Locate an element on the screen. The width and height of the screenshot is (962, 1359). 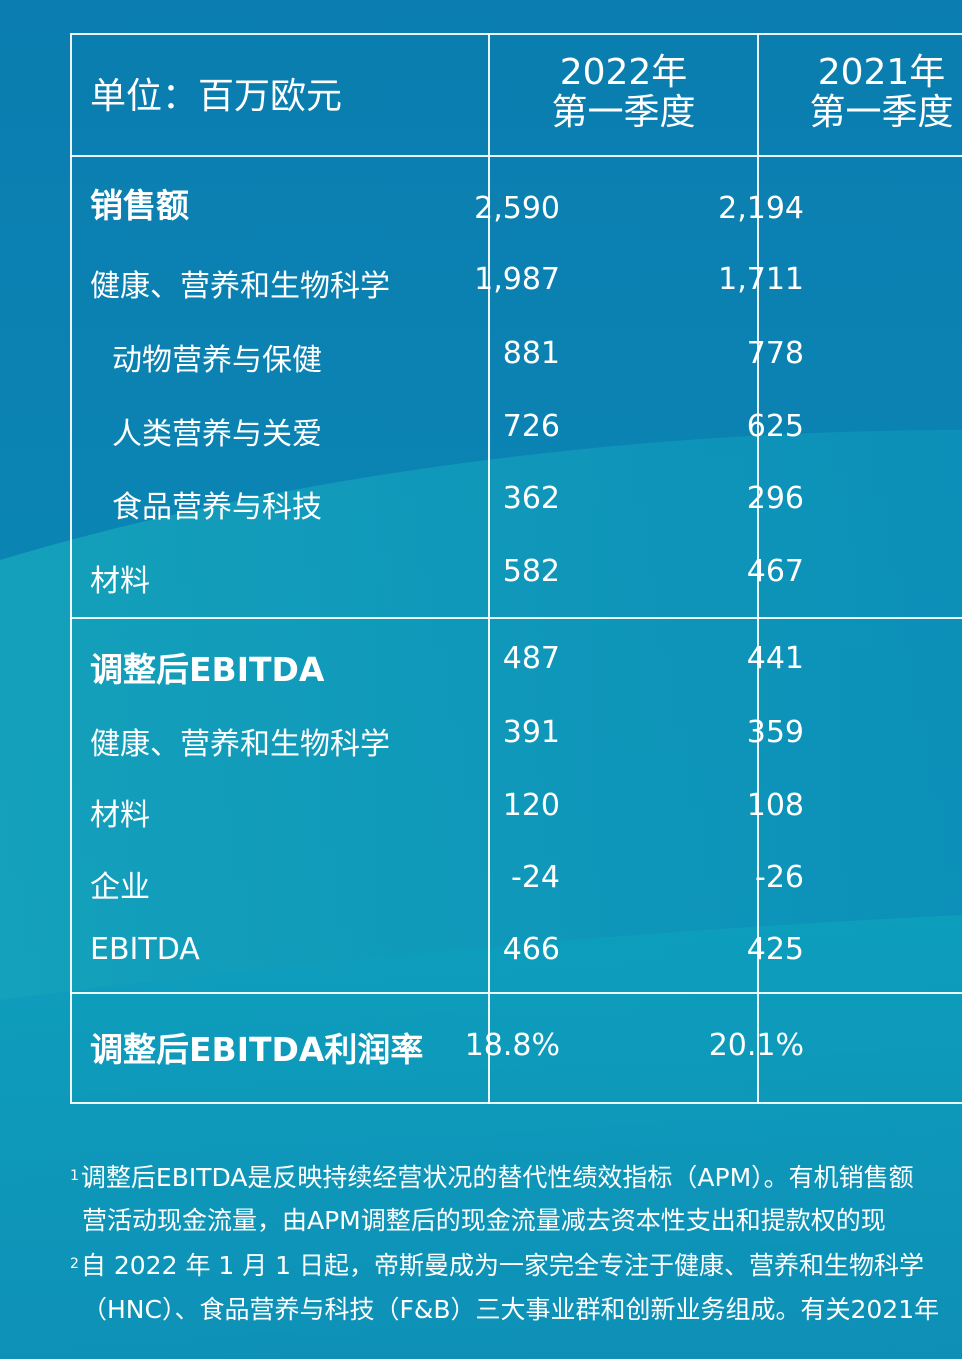
footnote-1-line-1: 1调整后EBITDA是反映持续经营状况的替代性绩效指标（APM）。有机销售额 is located at coordinates (492, 1178).